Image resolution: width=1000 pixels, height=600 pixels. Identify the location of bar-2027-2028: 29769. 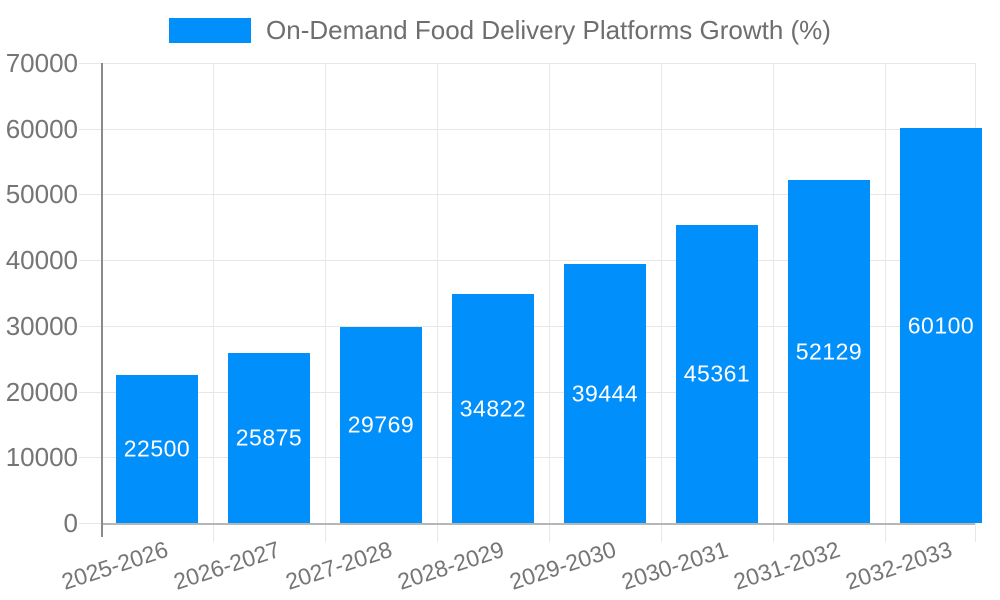
(381, 425).